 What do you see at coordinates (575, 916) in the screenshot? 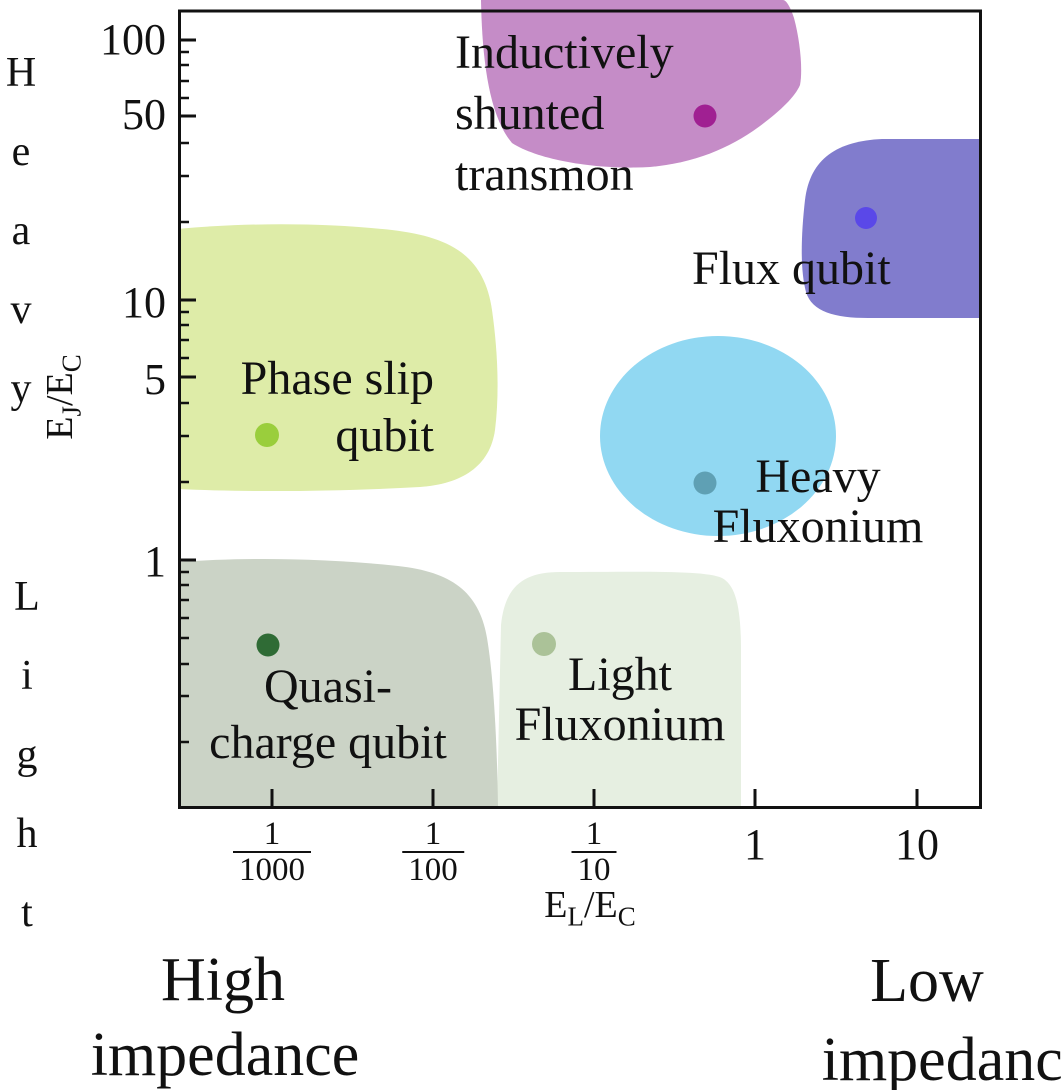
I see `x-axis-label-sub1: L` at bounding box center [575, 916].